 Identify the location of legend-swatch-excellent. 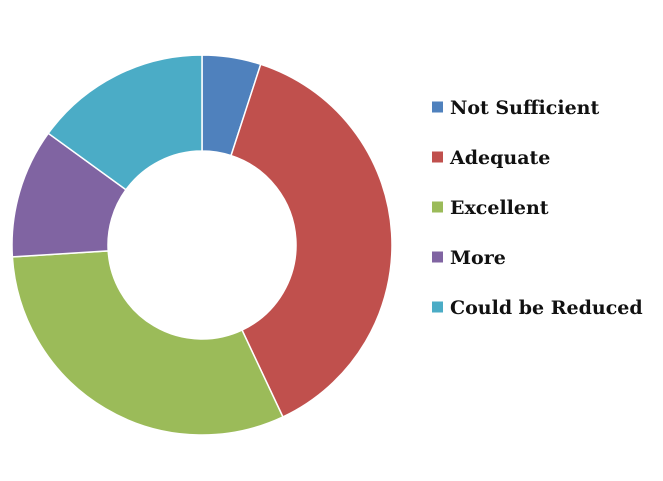
(437, 207).